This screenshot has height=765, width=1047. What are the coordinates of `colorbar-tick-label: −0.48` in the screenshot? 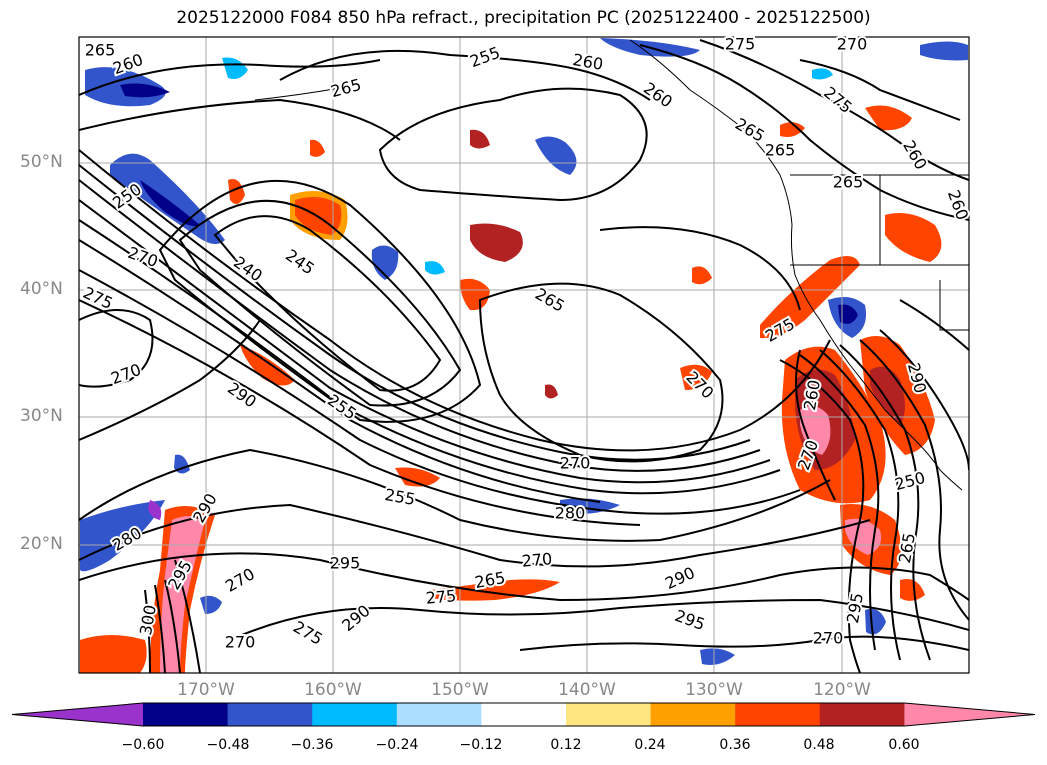 It's located at (228, 745).